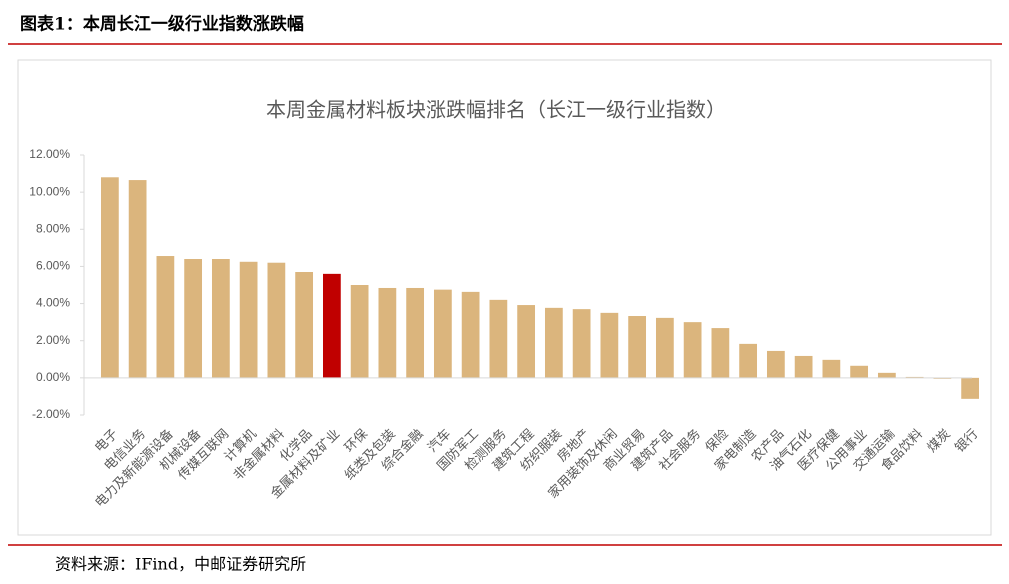 The height and width of the screenshot is (584, 1009). Describe the element at coordinates (939, 441) in the screenshot. I see `x-tick-label: 煤炭` at that location.